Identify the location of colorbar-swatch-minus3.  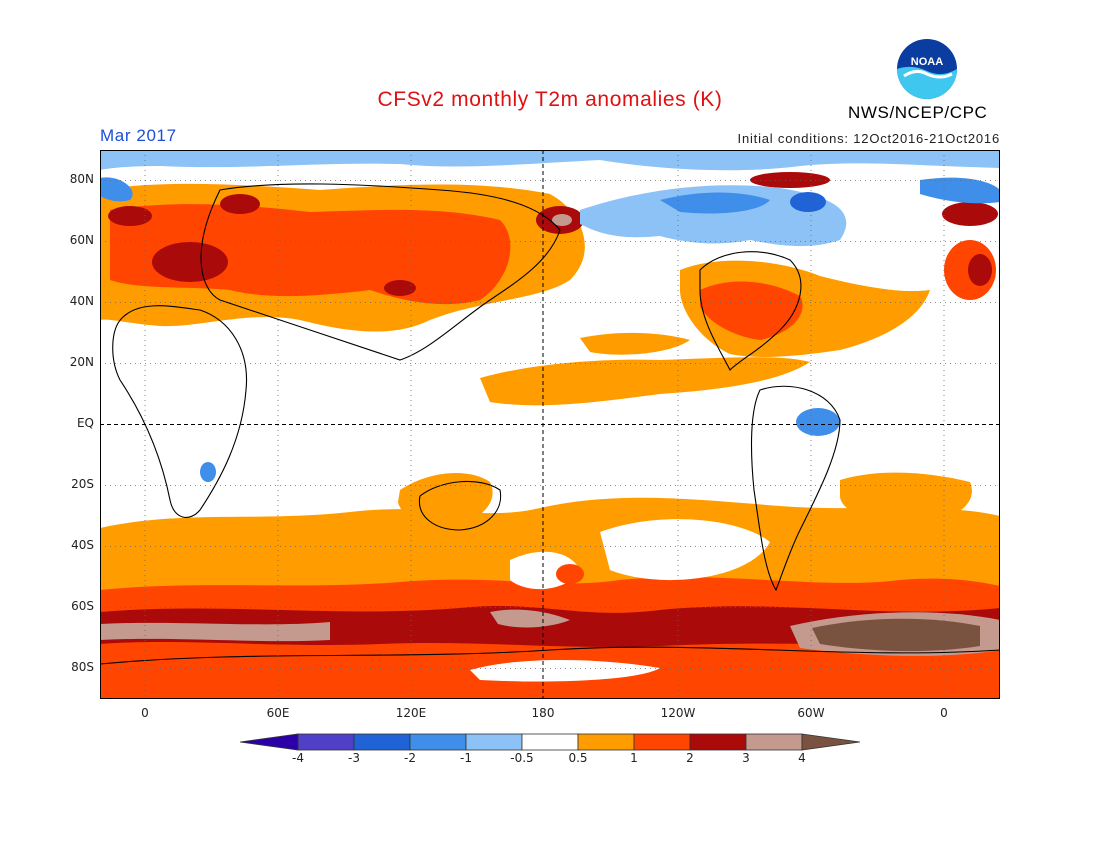
(382, 742).